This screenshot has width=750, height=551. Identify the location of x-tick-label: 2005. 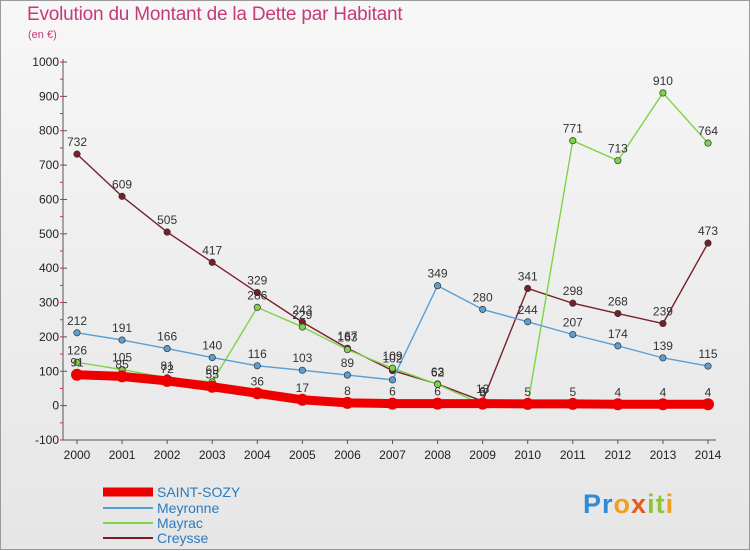
(302, 455).